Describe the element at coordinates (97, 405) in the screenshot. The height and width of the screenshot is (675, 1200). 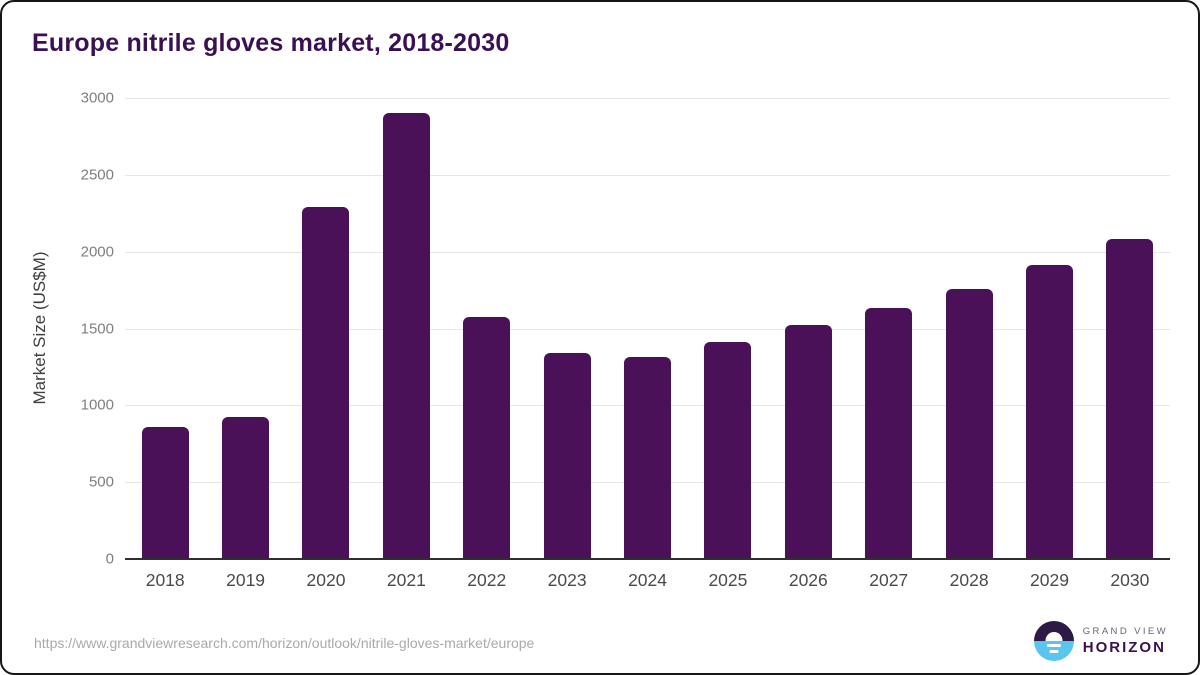
I see `y-tick-label: 1000` at that location.